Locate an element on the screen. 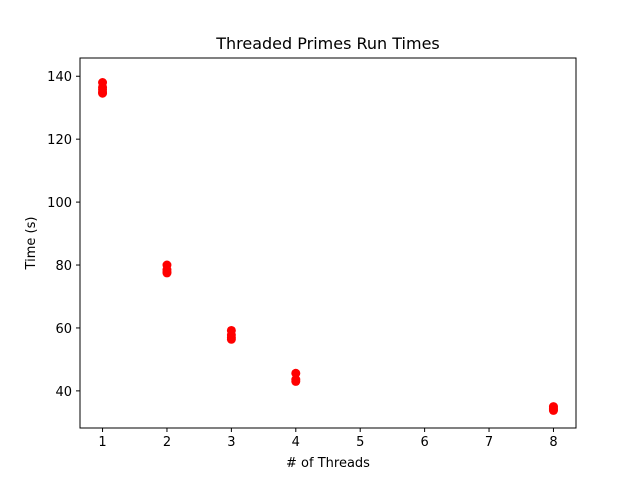 The height and width of the screenshot is (480, 640). y-tick-label: 80 is located at coordinates (63, 266).